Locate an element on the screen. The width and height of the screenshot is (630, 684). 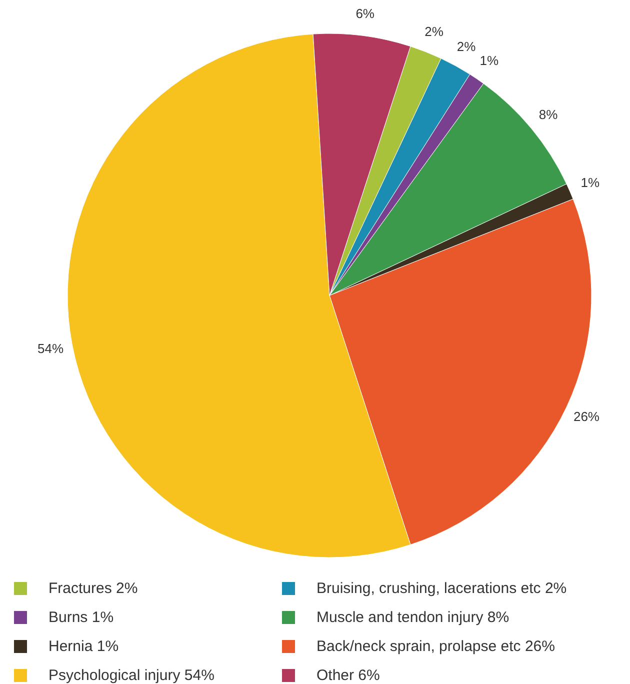
legend-label: Fractures 2% is located at coordinates (93, 588).